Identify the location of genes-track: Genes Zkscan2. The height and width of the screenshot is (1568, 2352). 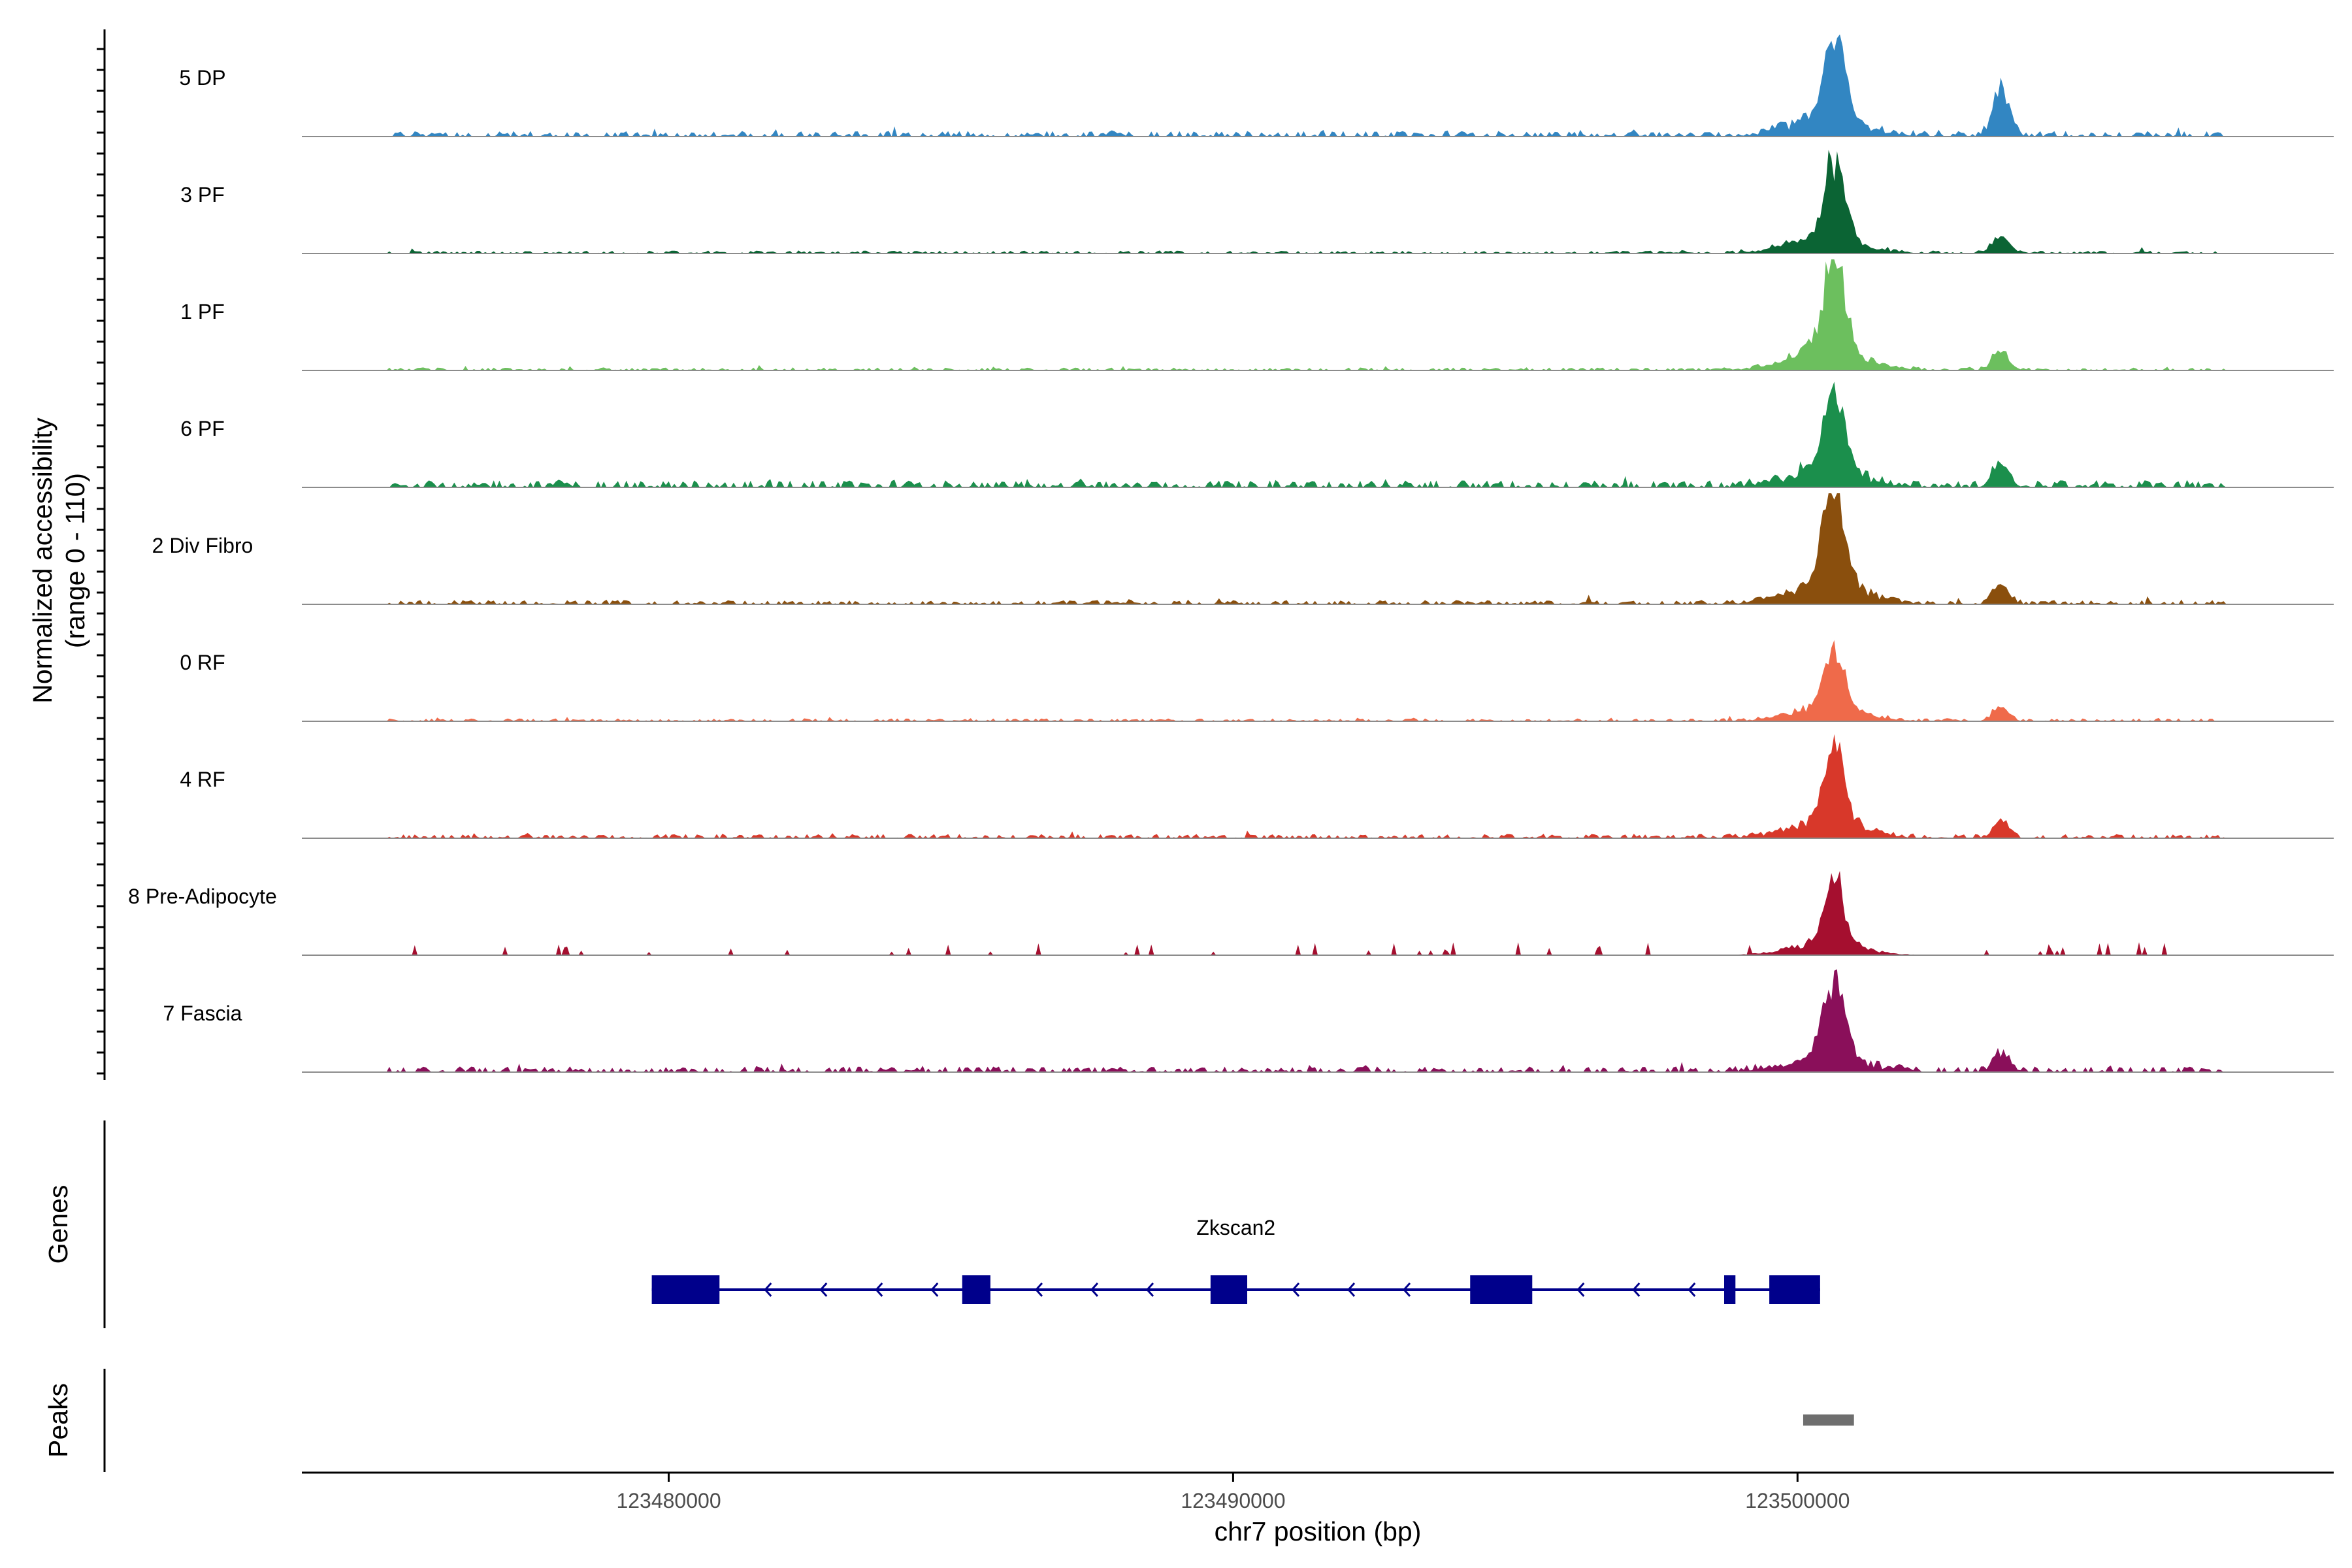
(931, 1224).